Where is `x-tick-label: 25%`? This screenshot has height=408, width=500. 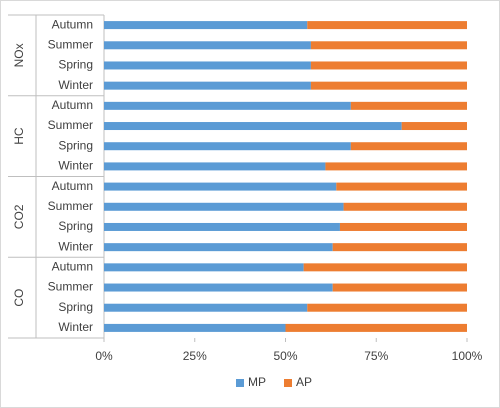 x-tick-label: 25% is located at coordinates (195, 356).